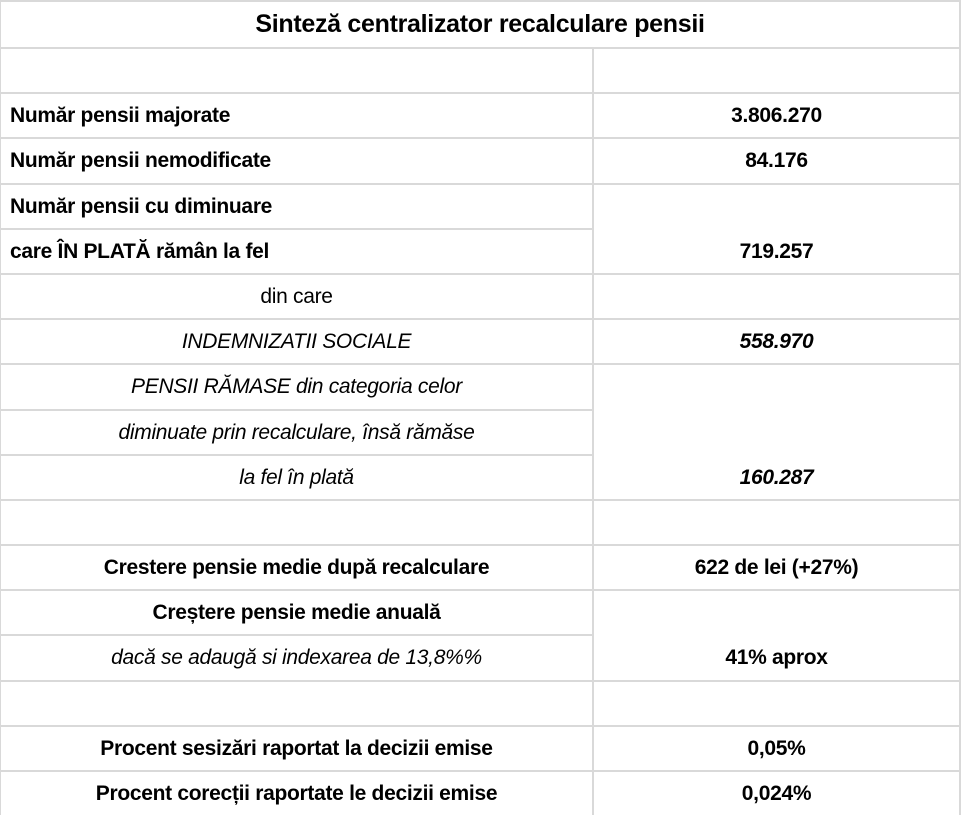  What do you see at coordinates (296, 432) in the screenshot?
I see `label-pensii-ramase-2: diminuate prin recalculare, însă rămăse` at bounding box center [296, 432].